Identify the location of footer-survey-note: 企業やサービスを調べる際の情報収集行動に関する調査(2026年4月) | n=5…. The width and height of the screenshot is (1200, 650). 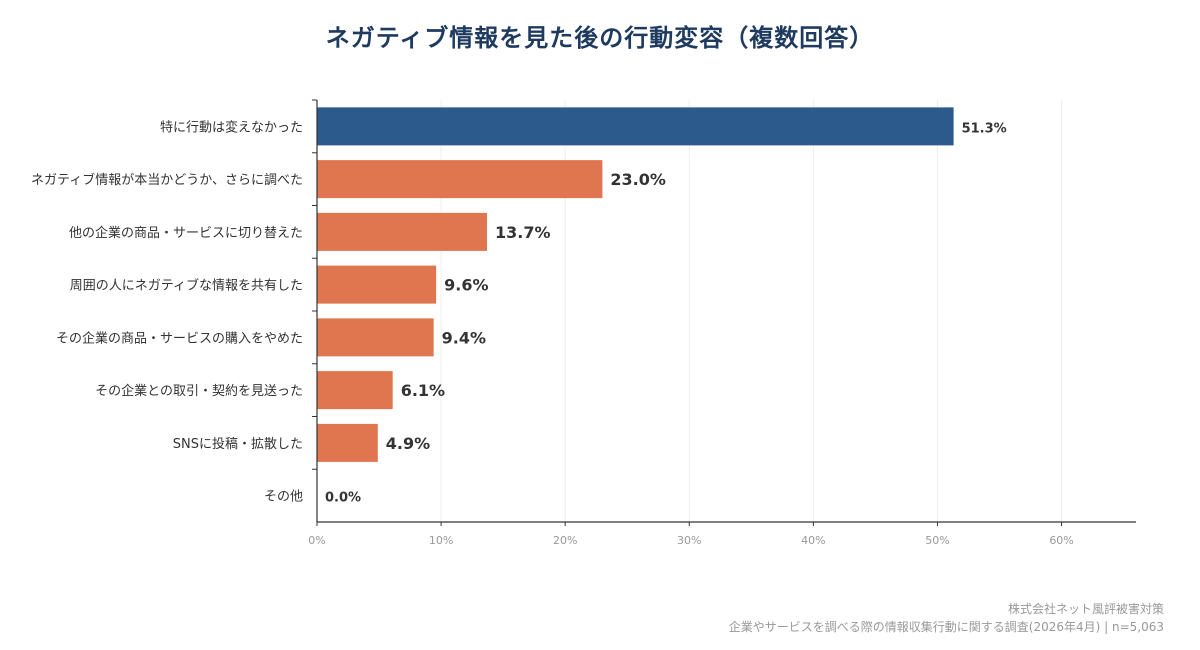
(946, 627).